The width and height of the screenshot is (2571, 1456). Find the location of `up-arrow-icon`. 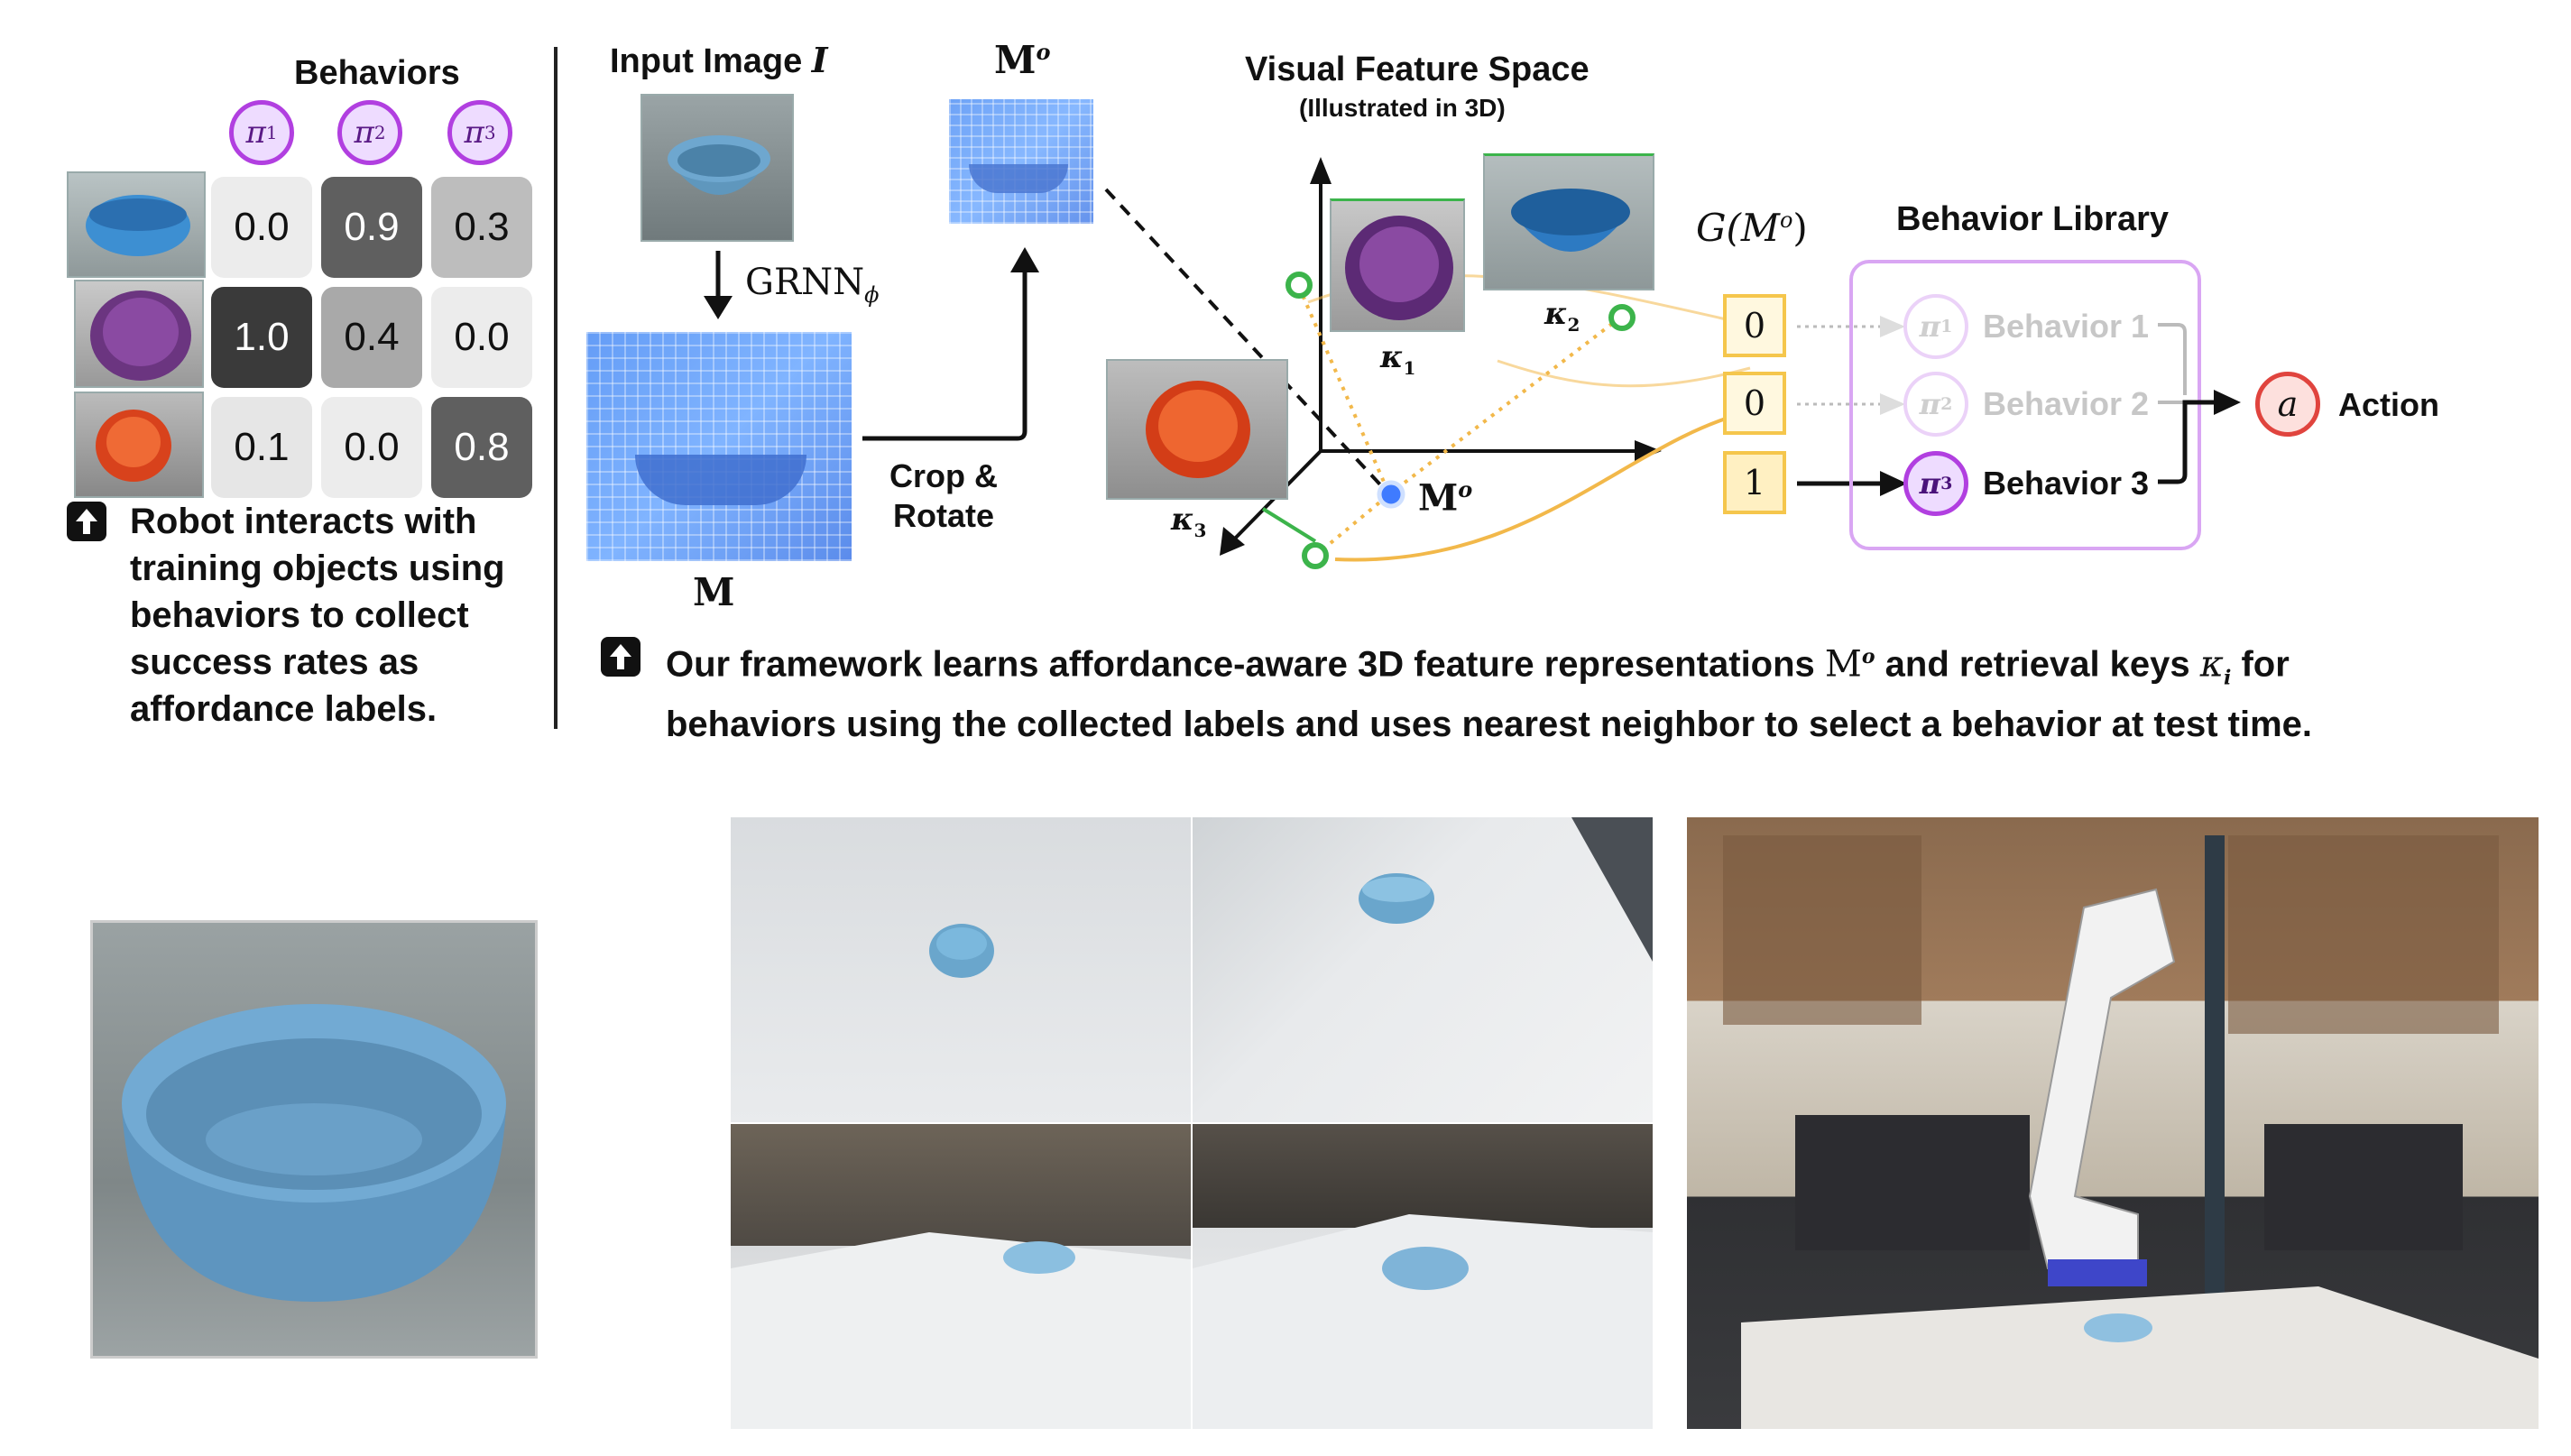

up-arrow-icon is located at coordinates (86, 521).